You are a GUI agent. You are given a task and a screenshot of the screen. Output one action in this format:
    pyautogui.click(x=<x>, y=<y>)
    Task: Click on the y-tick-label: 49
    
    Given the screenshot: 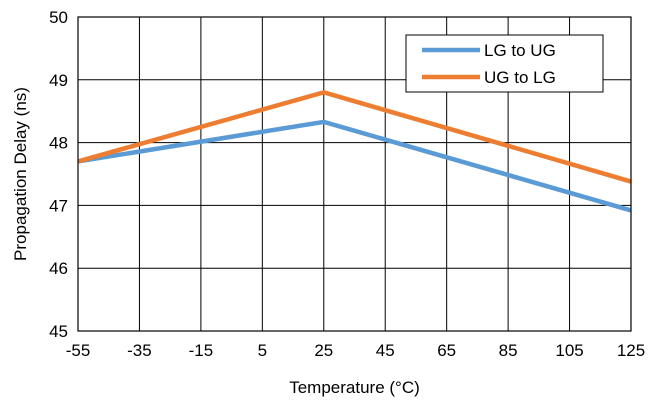 What is the action you would take?
    pyautogui.click(x=58, y=80)
    